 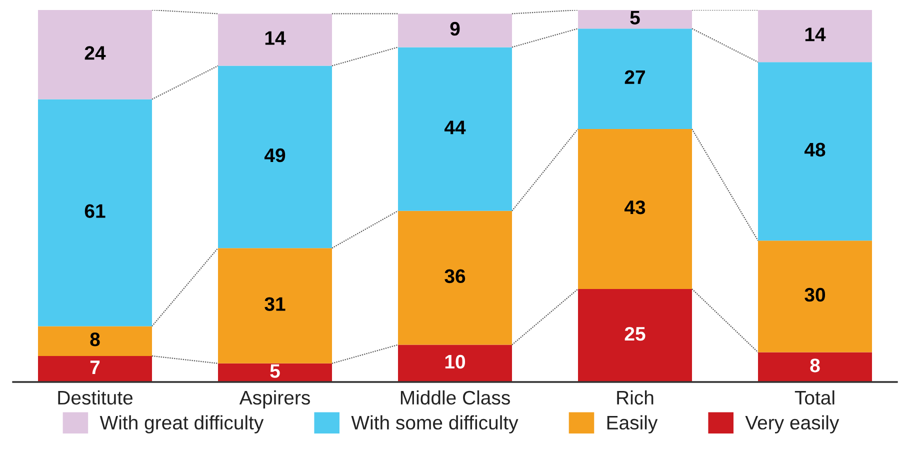 I want to click on data-label: 43, so click(x=635, y=207).